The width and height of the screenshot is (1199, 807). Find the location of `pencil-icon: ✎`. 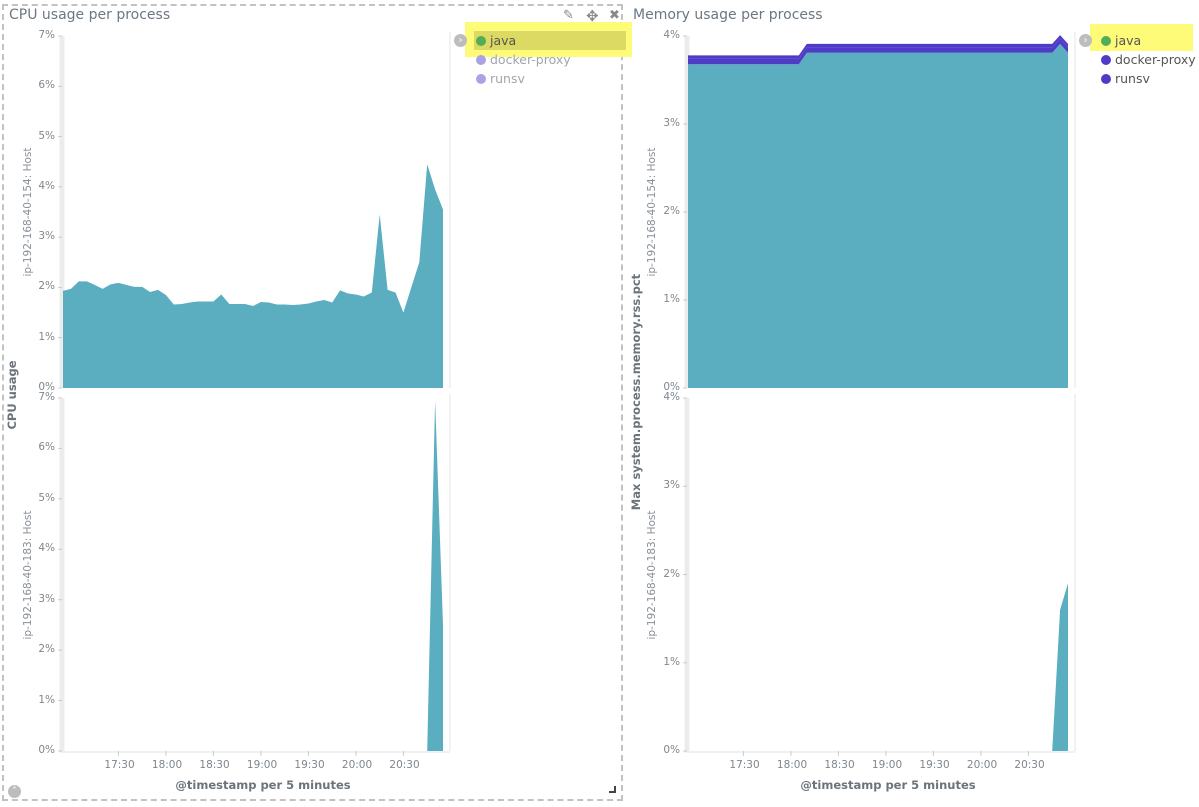

pencil-icon: ✎ is located at coordinates (568, 15).